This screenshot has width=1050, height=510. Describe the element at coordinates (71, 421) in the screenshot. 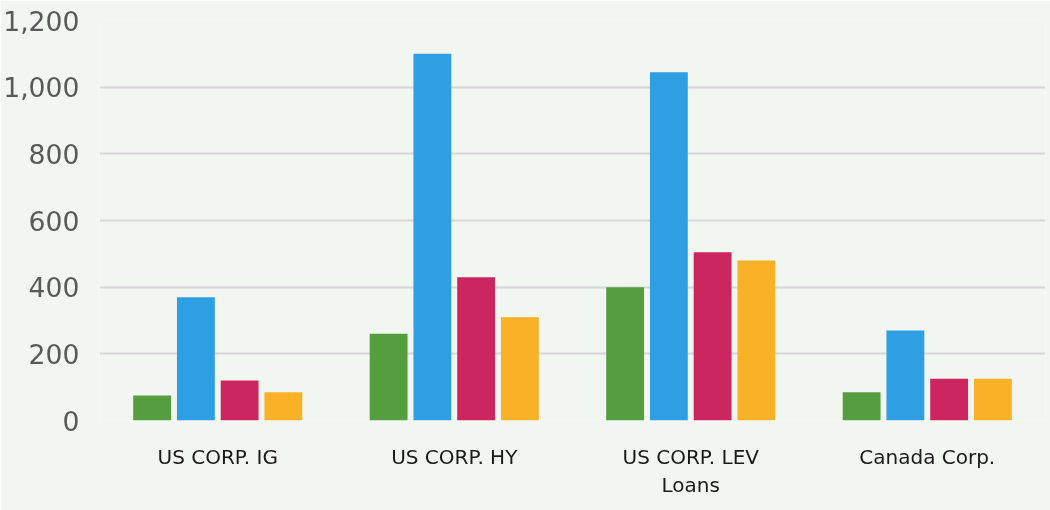

I see `y-tick-label: 0` at that location.